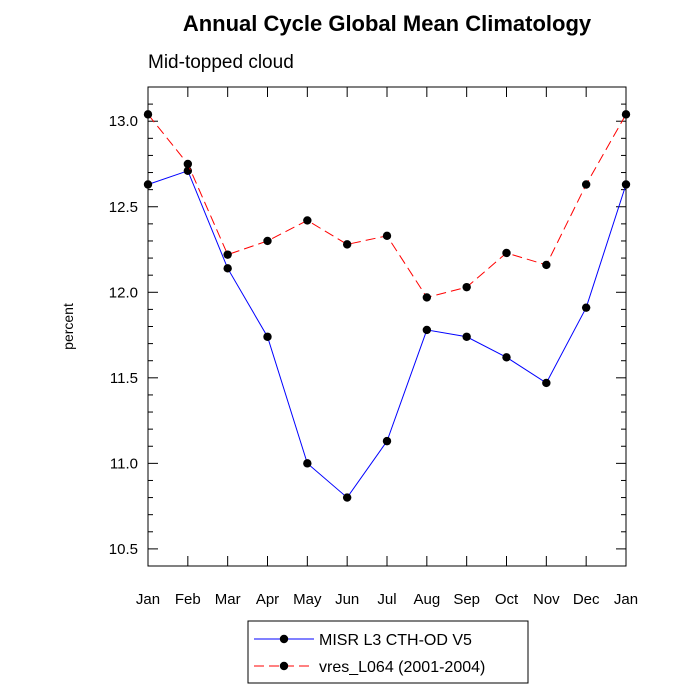 This screenshot has width=700, height=700. Describe the element at coordinates (228, 599) in the screenshot. I see `x-tick-label: Mar` at that location.